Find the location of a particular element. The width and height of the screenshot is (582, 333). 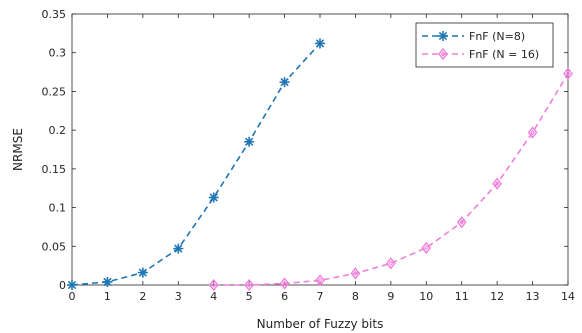

x-tick-label: 5 is located at coordinates (249, 296).